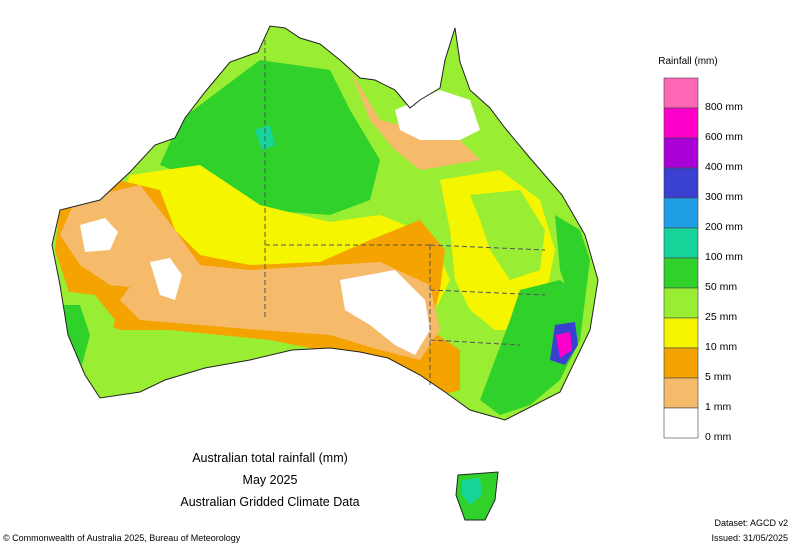 The height and width of the screenshot is (545, 792). Describe the element at coordinates (724, 167) in the screenshot. I see `legend-label: 400 mm` at that location.